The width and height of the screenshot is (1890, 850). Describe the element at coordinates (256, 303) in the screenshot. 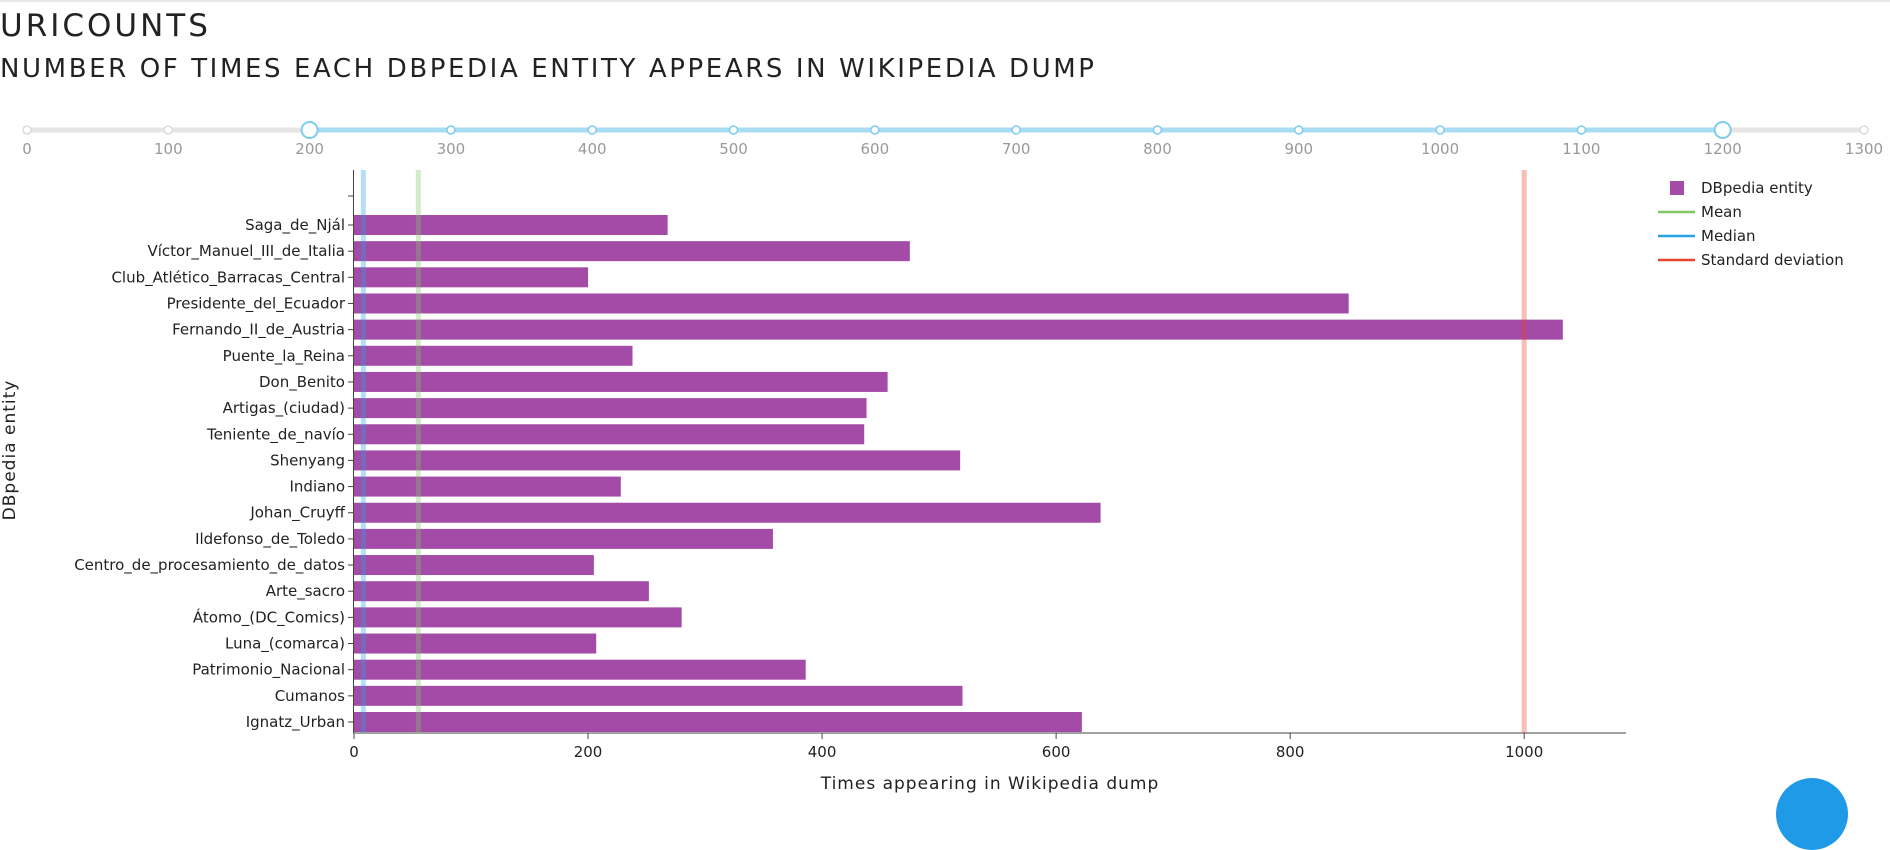

I see `y-tick-label: Presidente_del_Ecuador` at that location.